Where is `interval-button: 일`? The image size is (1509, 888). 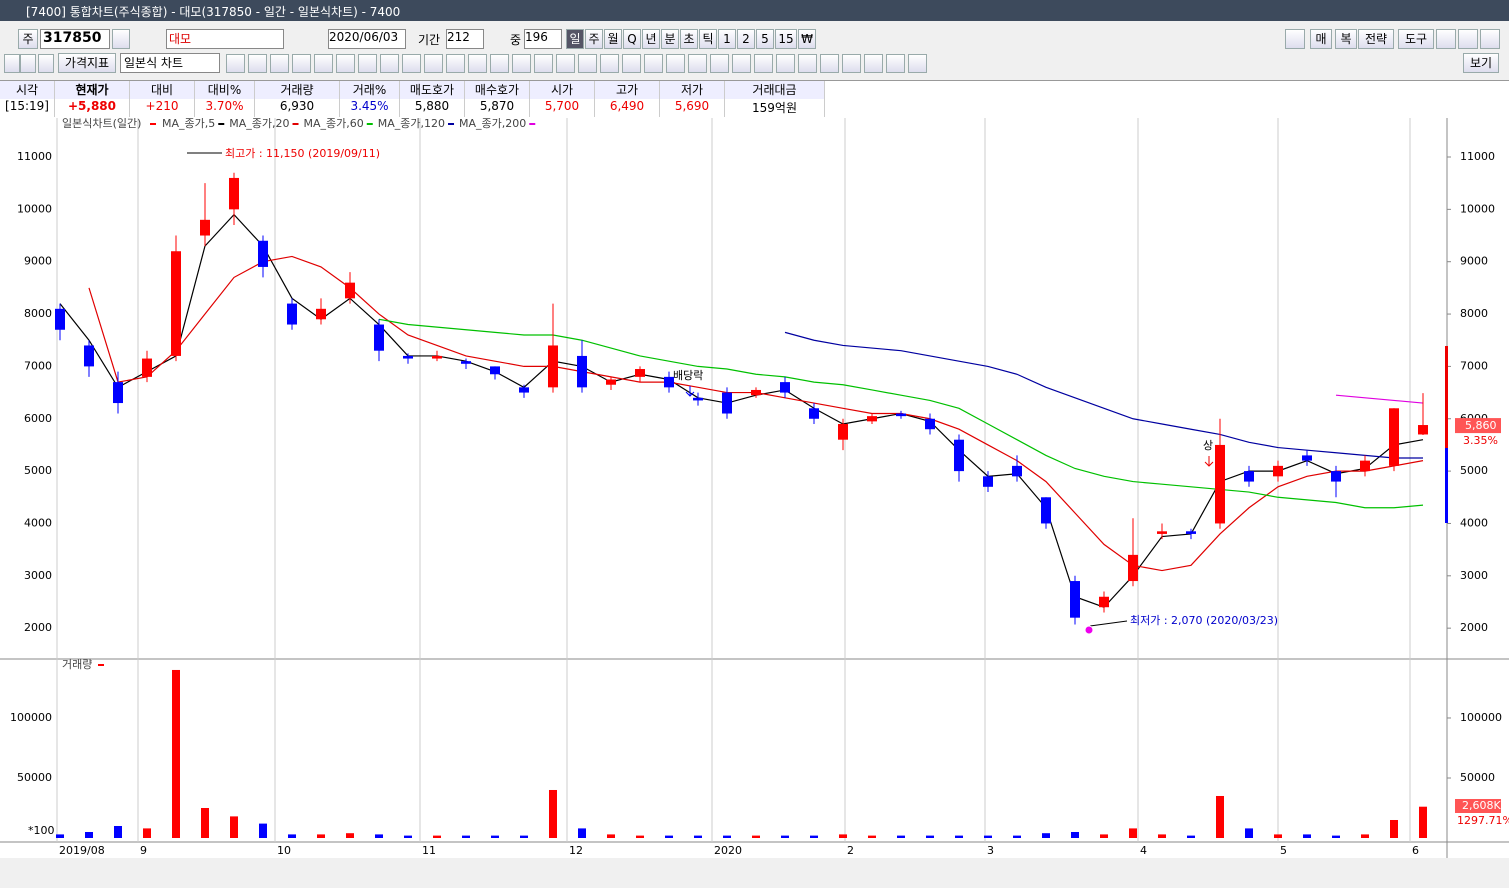 interval-button: 일 is located at coordinates (575, 39).